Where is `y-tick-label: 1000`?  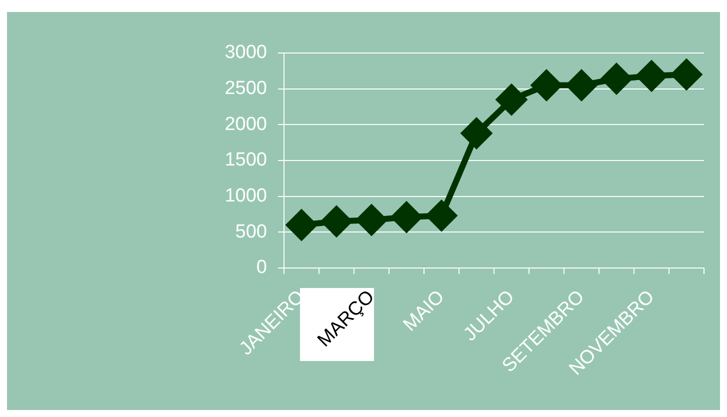 y-tick-label: 1000 is located at coordinates (245, 196).